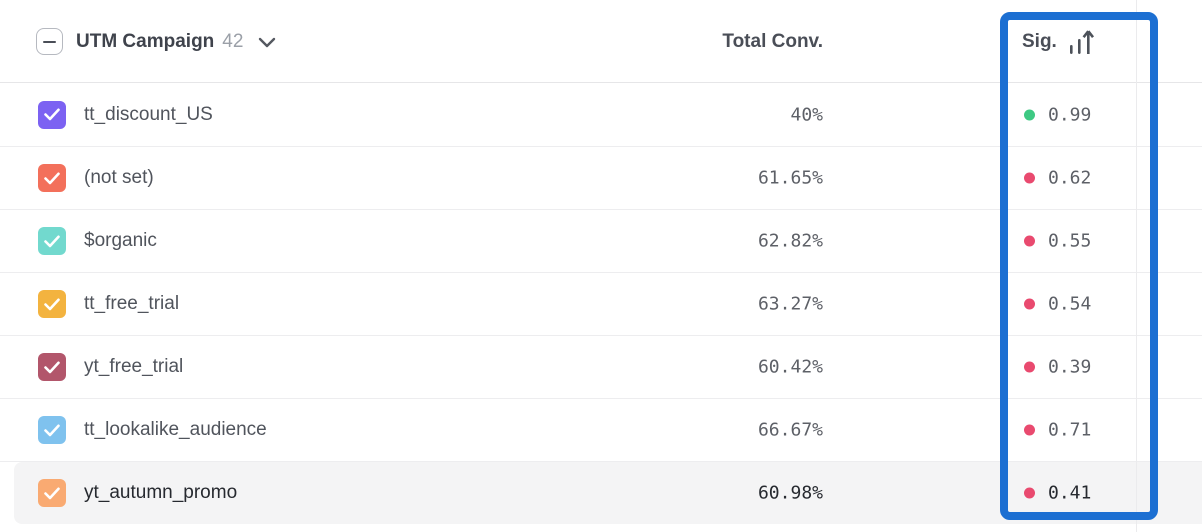 Image resolution: width=1202 pixels, height=532 pixels. What do you see at coordinates (790, 241) in the screenshot?
I see `total-conv-value: 62.82%` at bounding box center [790, 241].